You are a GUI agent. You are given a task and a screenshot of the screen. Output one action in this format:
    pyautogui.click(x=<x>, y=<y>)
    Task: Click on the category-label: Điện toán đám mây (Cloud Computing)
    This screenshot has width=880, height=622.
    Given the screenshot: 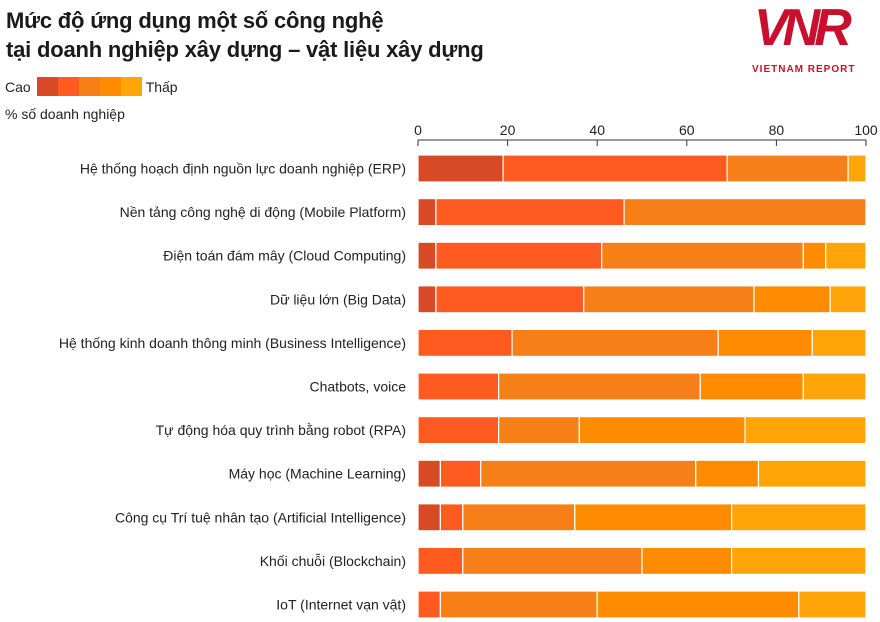 What is the action you would take?
    pyautogui.click(x=284, y=256)
    